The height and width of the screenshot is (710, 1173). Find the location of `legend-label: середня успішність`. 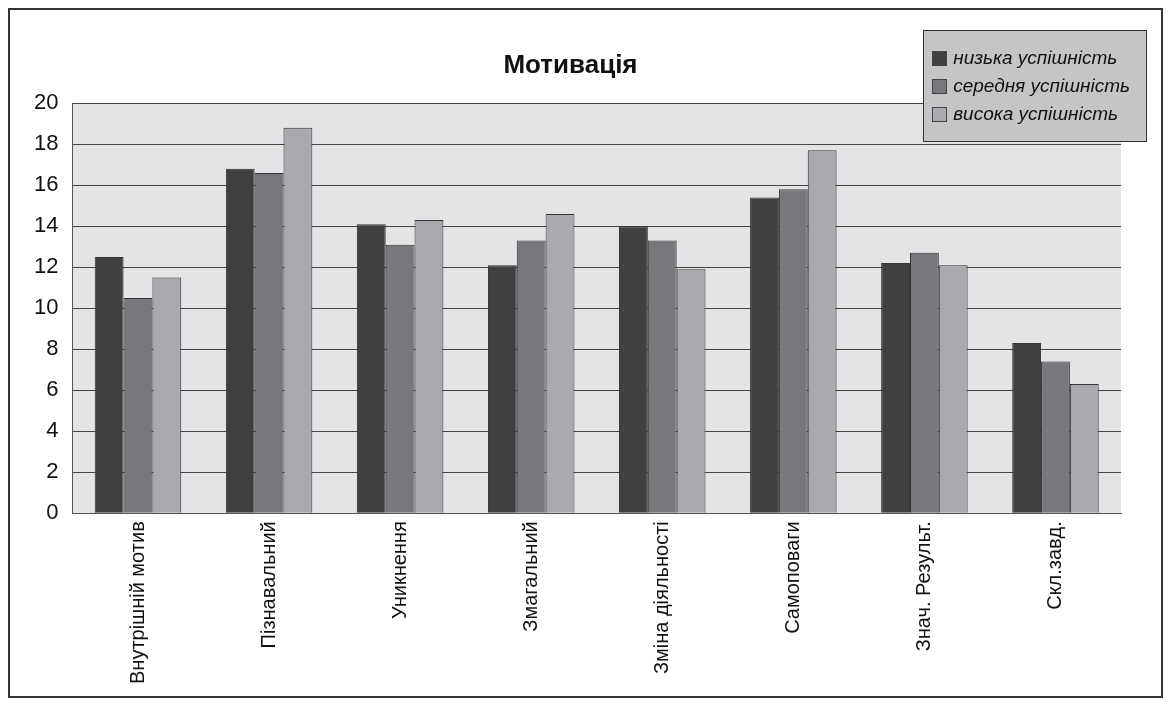

legend-label: середня успішність is located at coordinates (1041, 86).